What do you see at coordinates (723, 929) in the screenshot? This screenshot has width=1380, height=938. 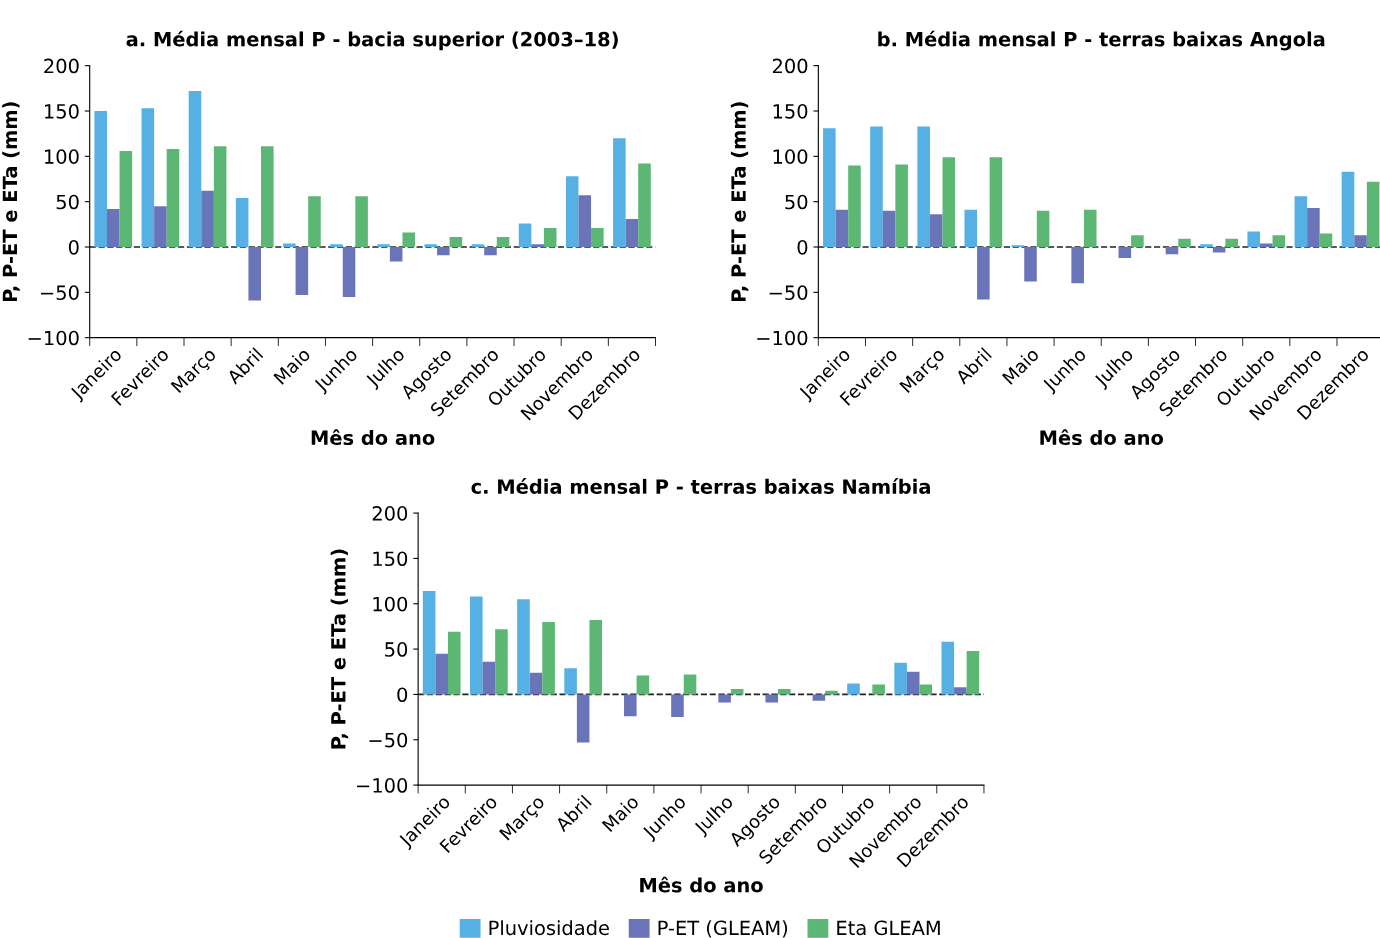 I see `legend-label: P-ET (GLEAM)` at bounding box center [723, 929].